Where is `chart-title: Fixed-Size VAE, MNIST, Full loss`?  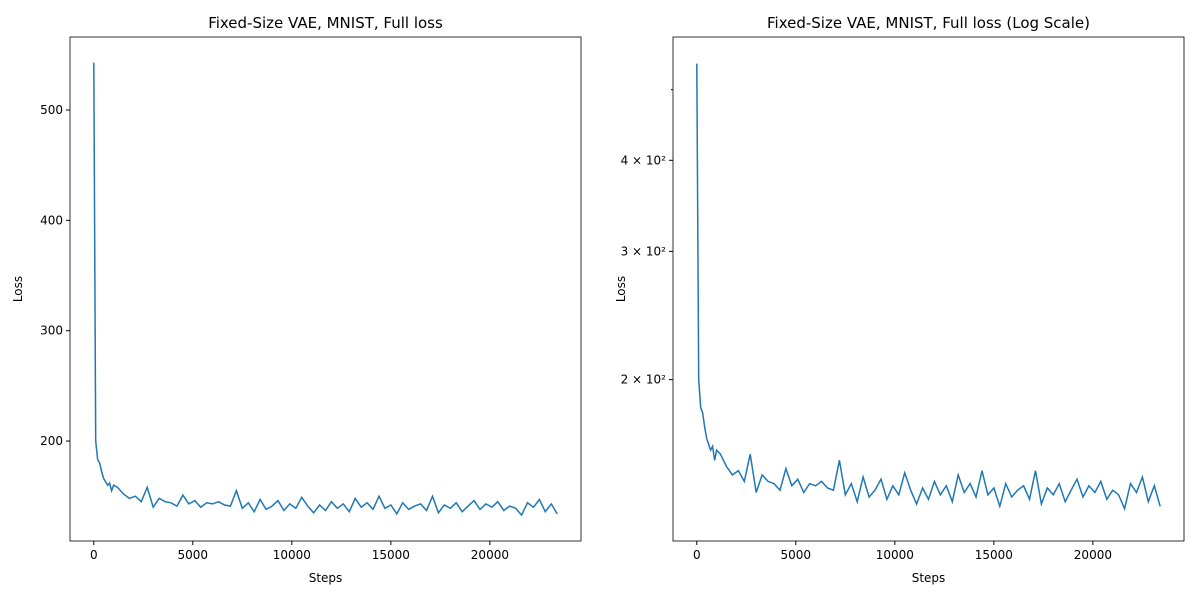
chart-title: Fixed-Size VAE, MNIST, Full loss is located at coordinates (325, 23).